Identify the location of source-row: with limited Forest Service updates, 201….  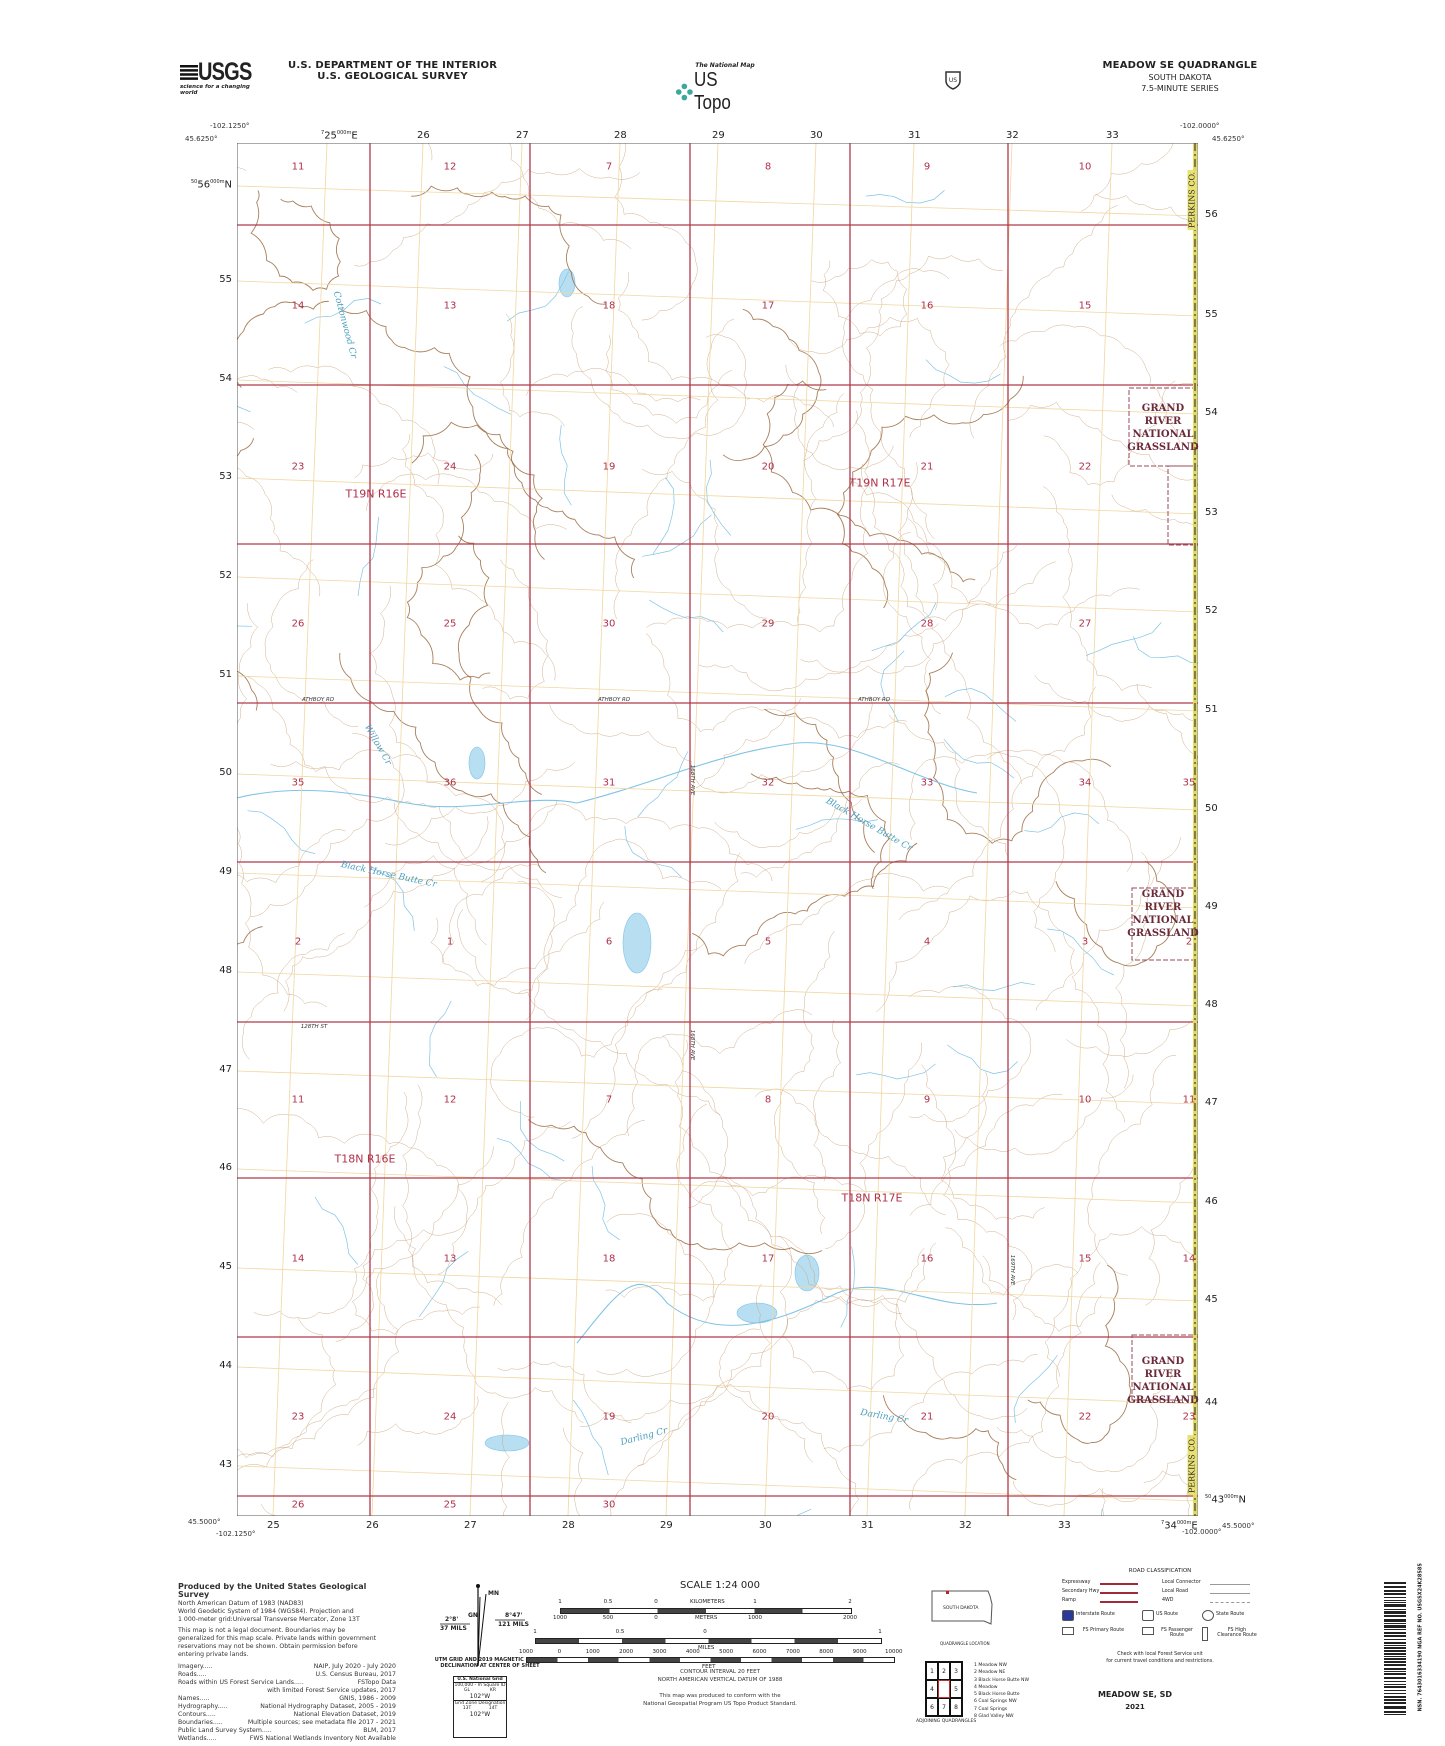
(287, 1691).